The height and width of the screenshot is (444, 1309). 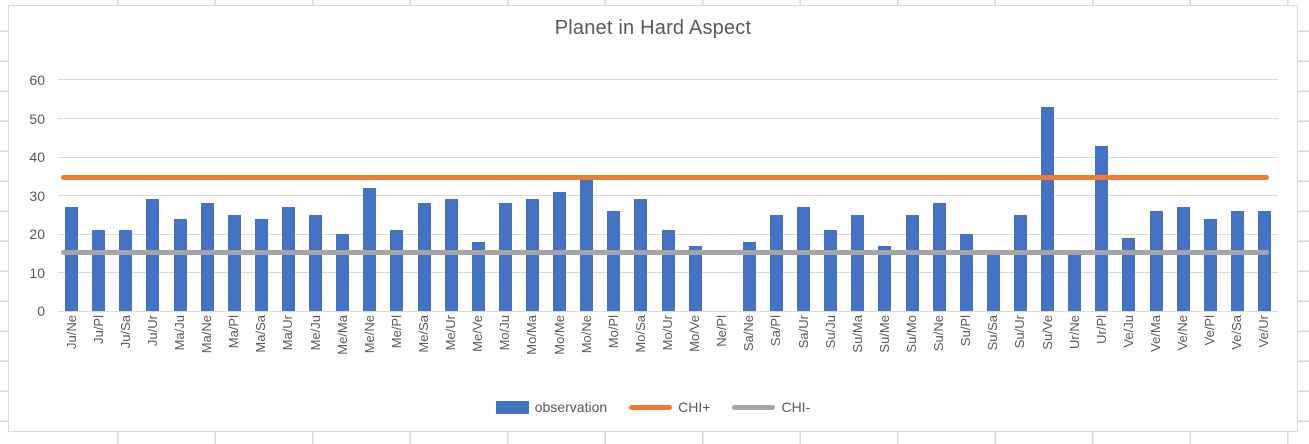 What do you see at coordinates (1101, 329) in the screenshot?
I see `x-axis-label: Ur/Pl` at bounding box center [1101, 329].